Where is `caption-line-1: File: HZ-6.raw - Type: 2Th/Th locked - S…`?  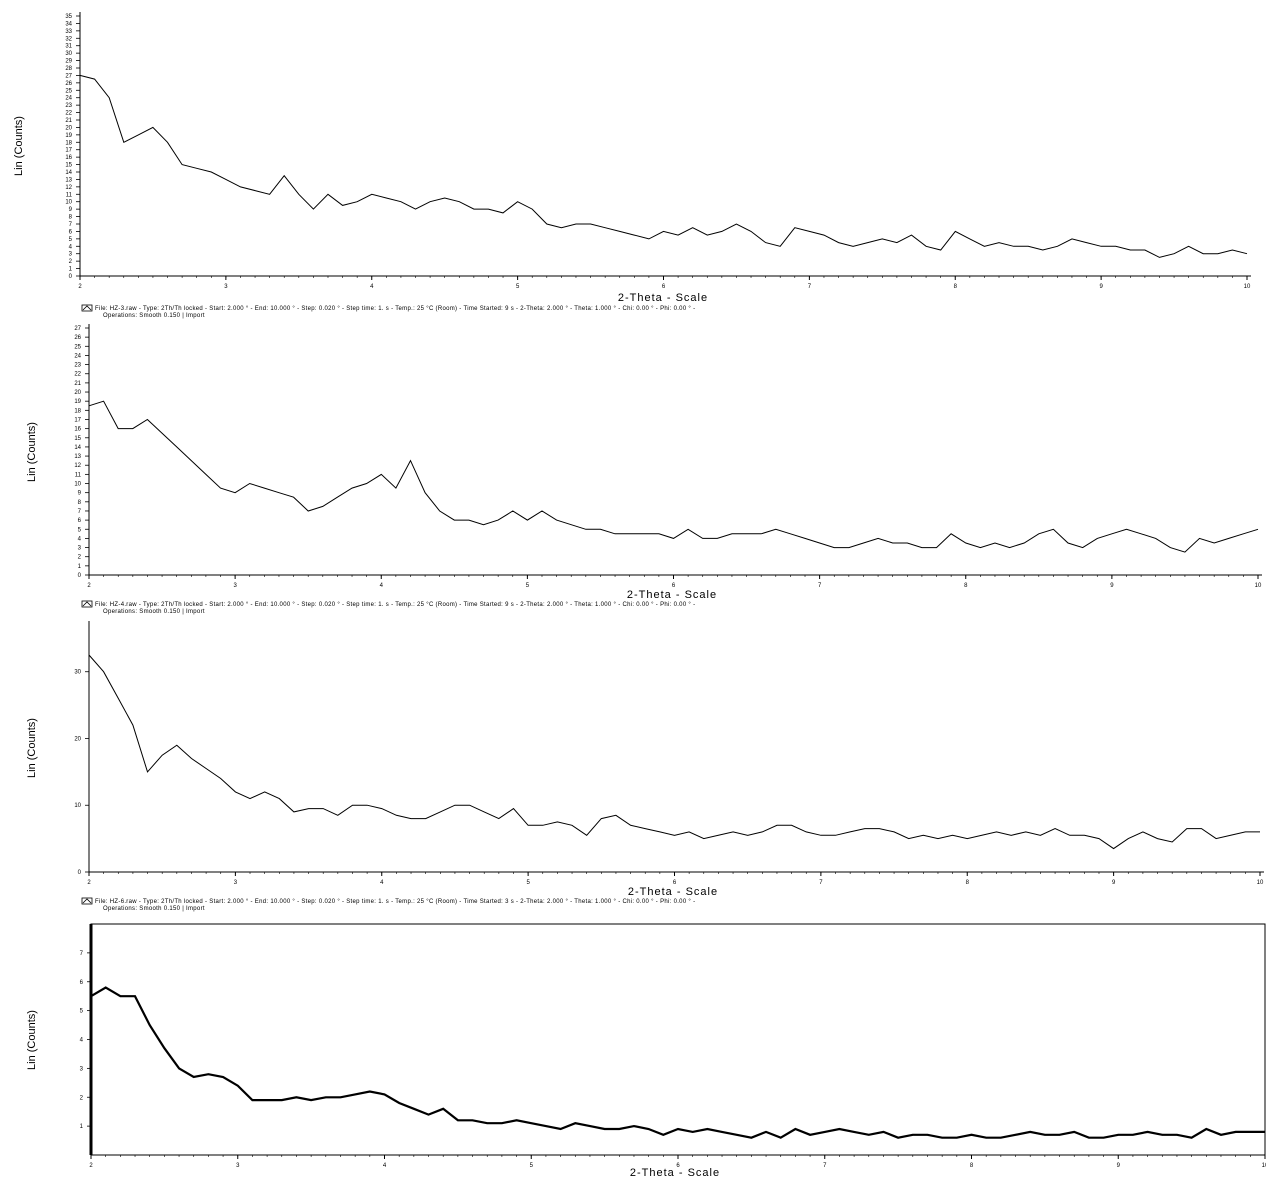
caption-line-1: File: HZ-6.raw - Type: 2Th/Th locked - S… is located at coordinates (395, 902).